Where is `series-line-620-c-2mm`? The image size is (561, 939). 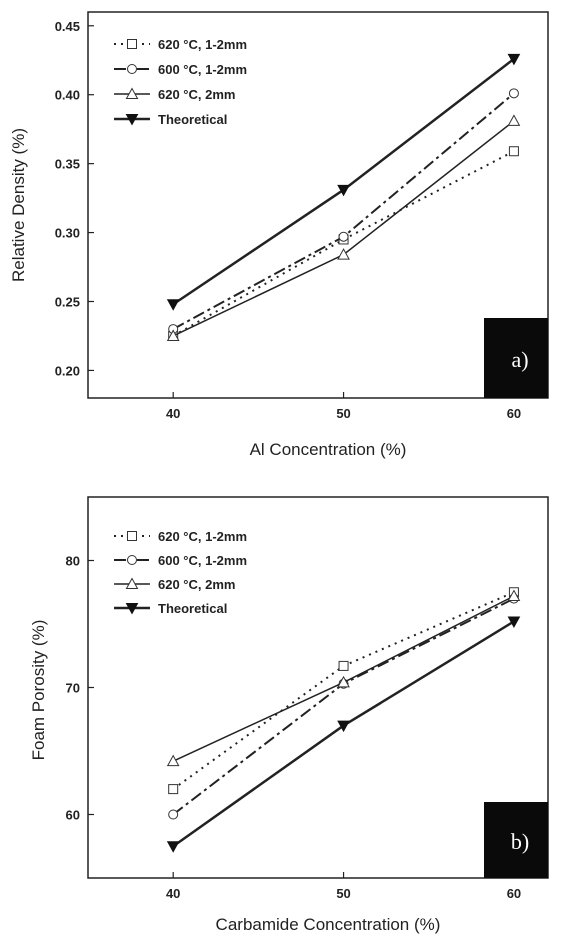 series-line-620-c-2mm is located at coordinates (343, 228).